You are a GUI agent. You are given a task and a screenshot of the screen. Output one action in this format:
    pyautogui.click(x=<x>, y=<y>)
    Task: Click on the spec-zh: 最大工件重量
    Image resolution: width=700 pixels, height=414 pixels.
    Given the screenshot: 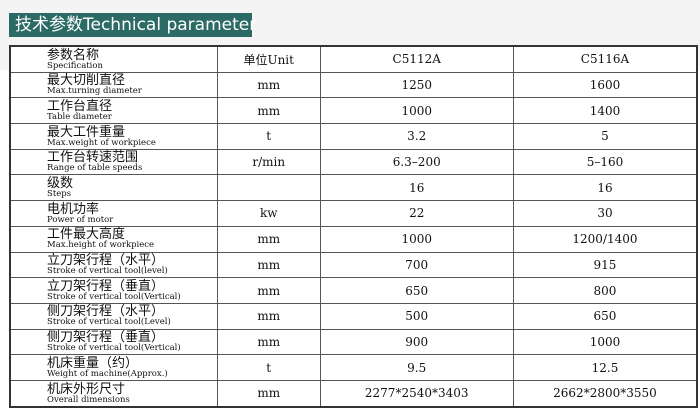 What is the action you would take?
    pyautogui.click(x=86, y=132)
    